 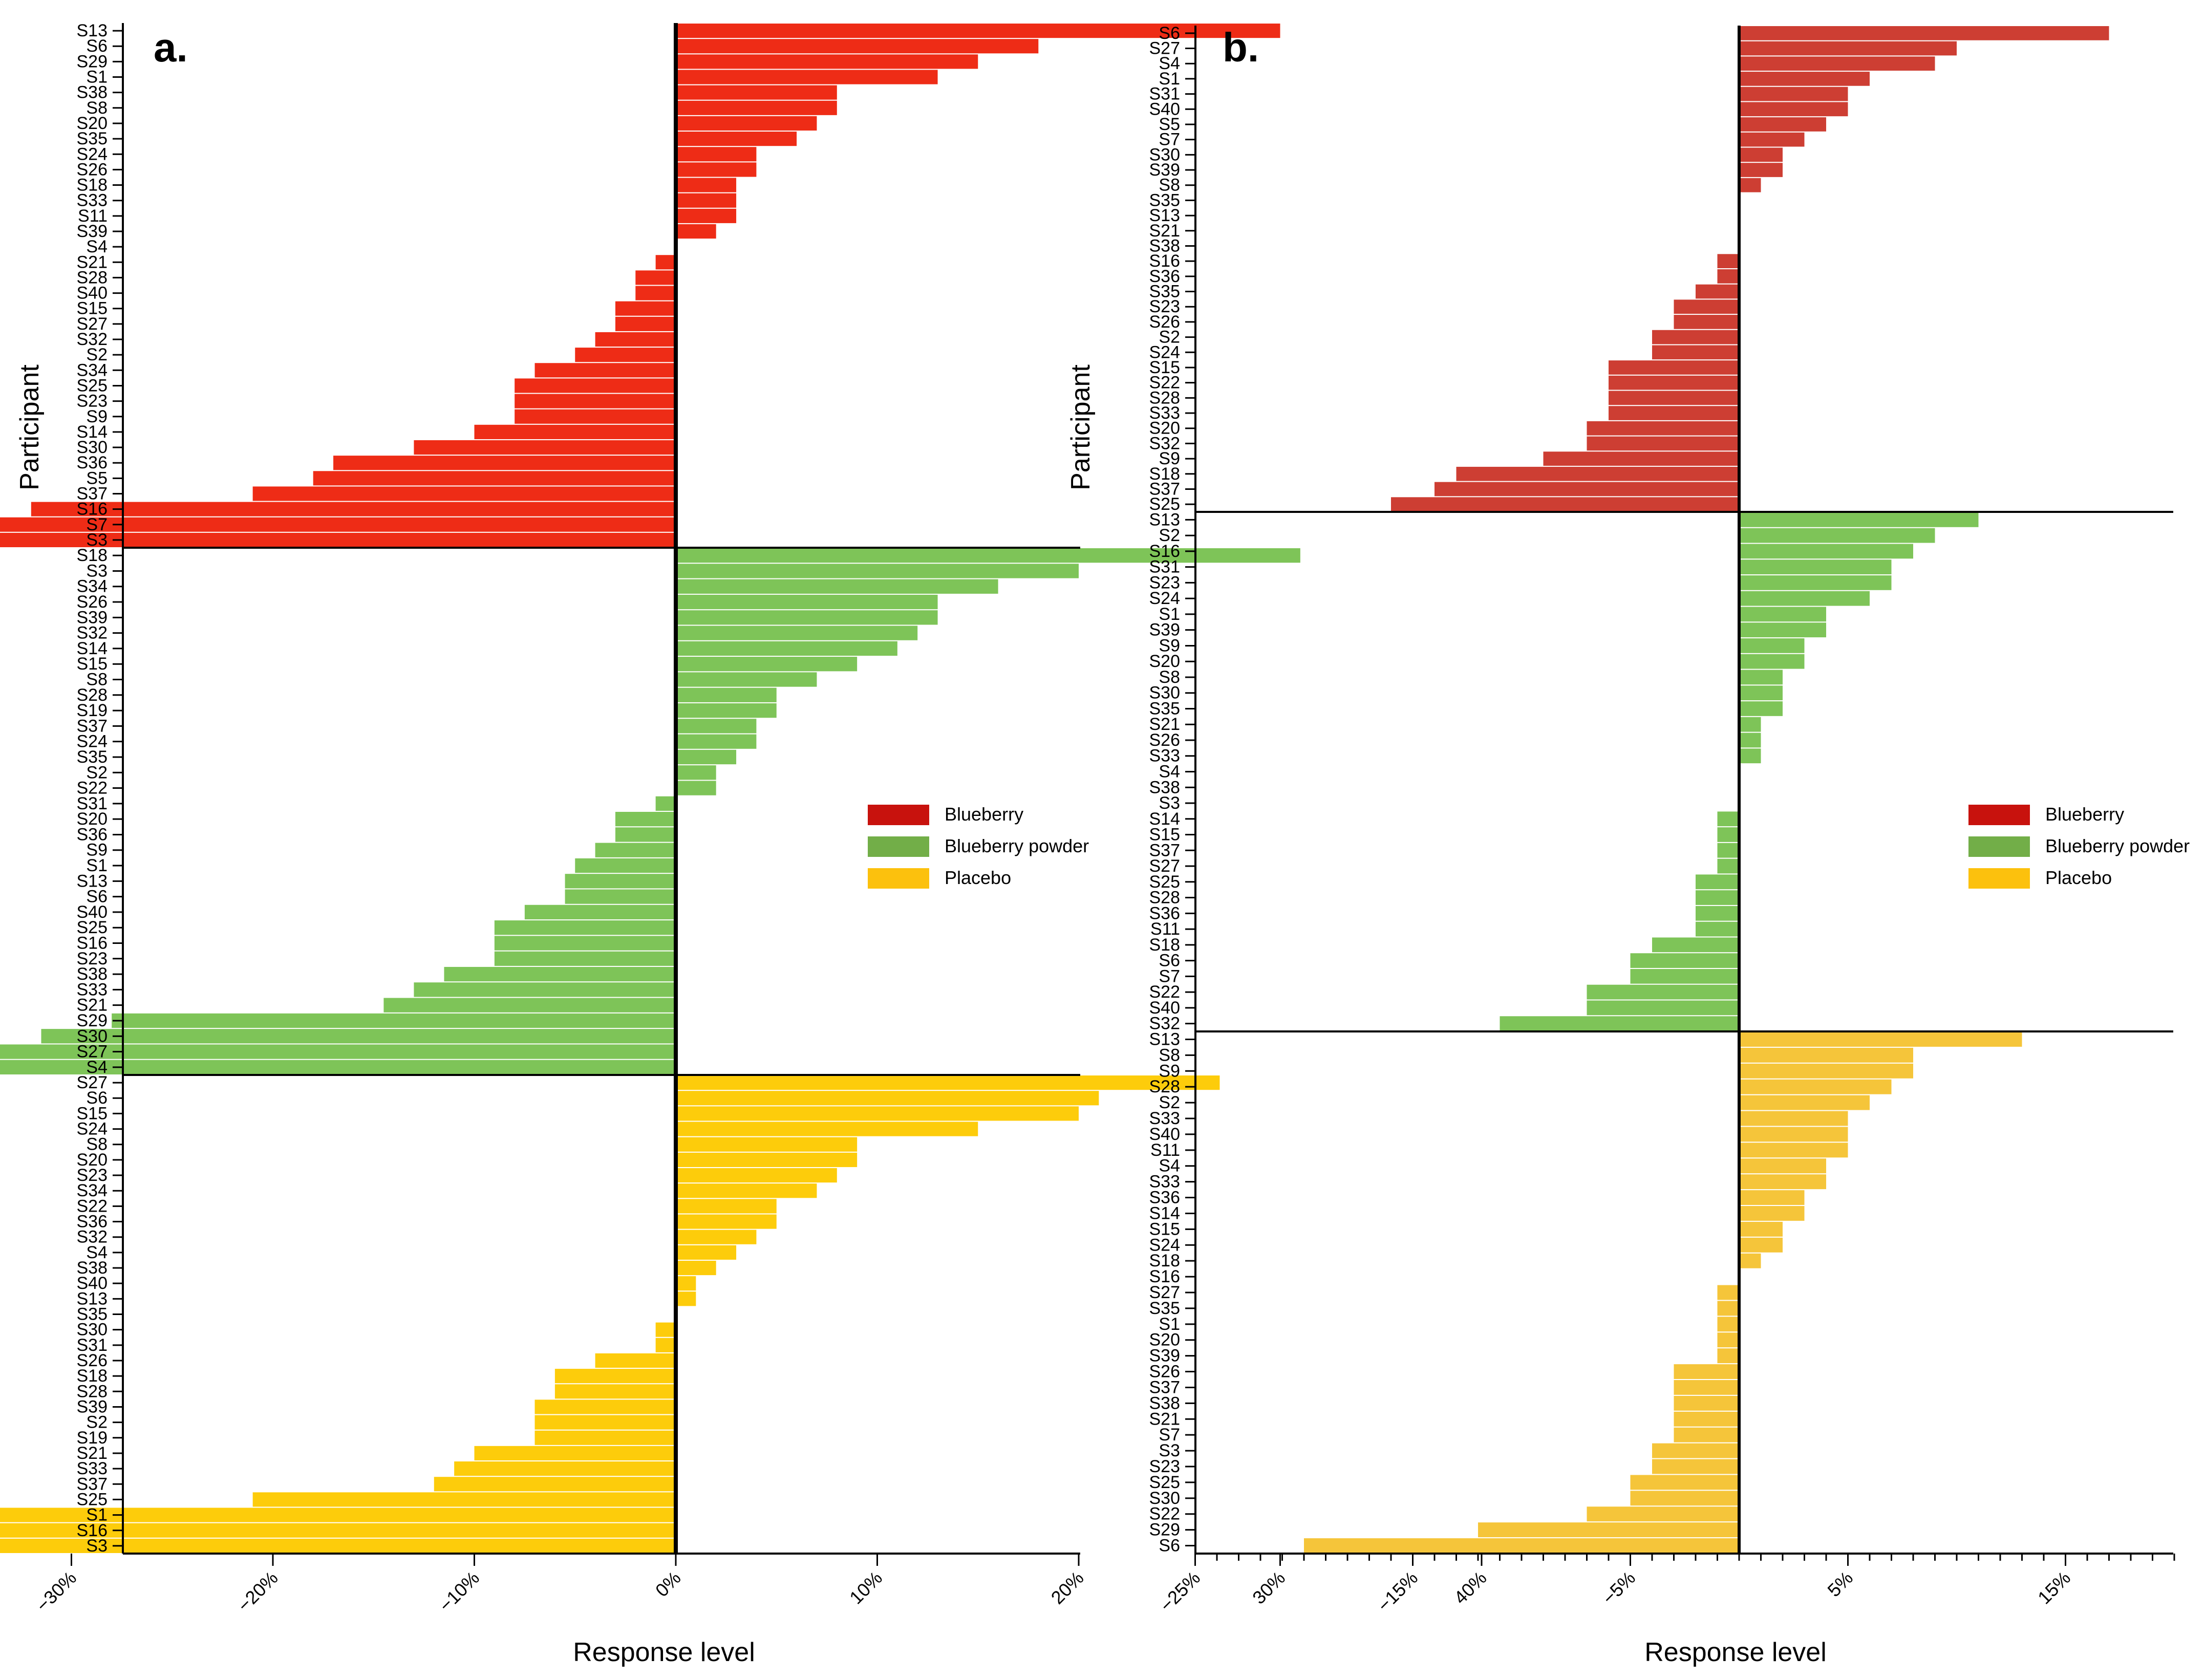 I want to click on participant-label: S2, so click(x=1169, y=1102).